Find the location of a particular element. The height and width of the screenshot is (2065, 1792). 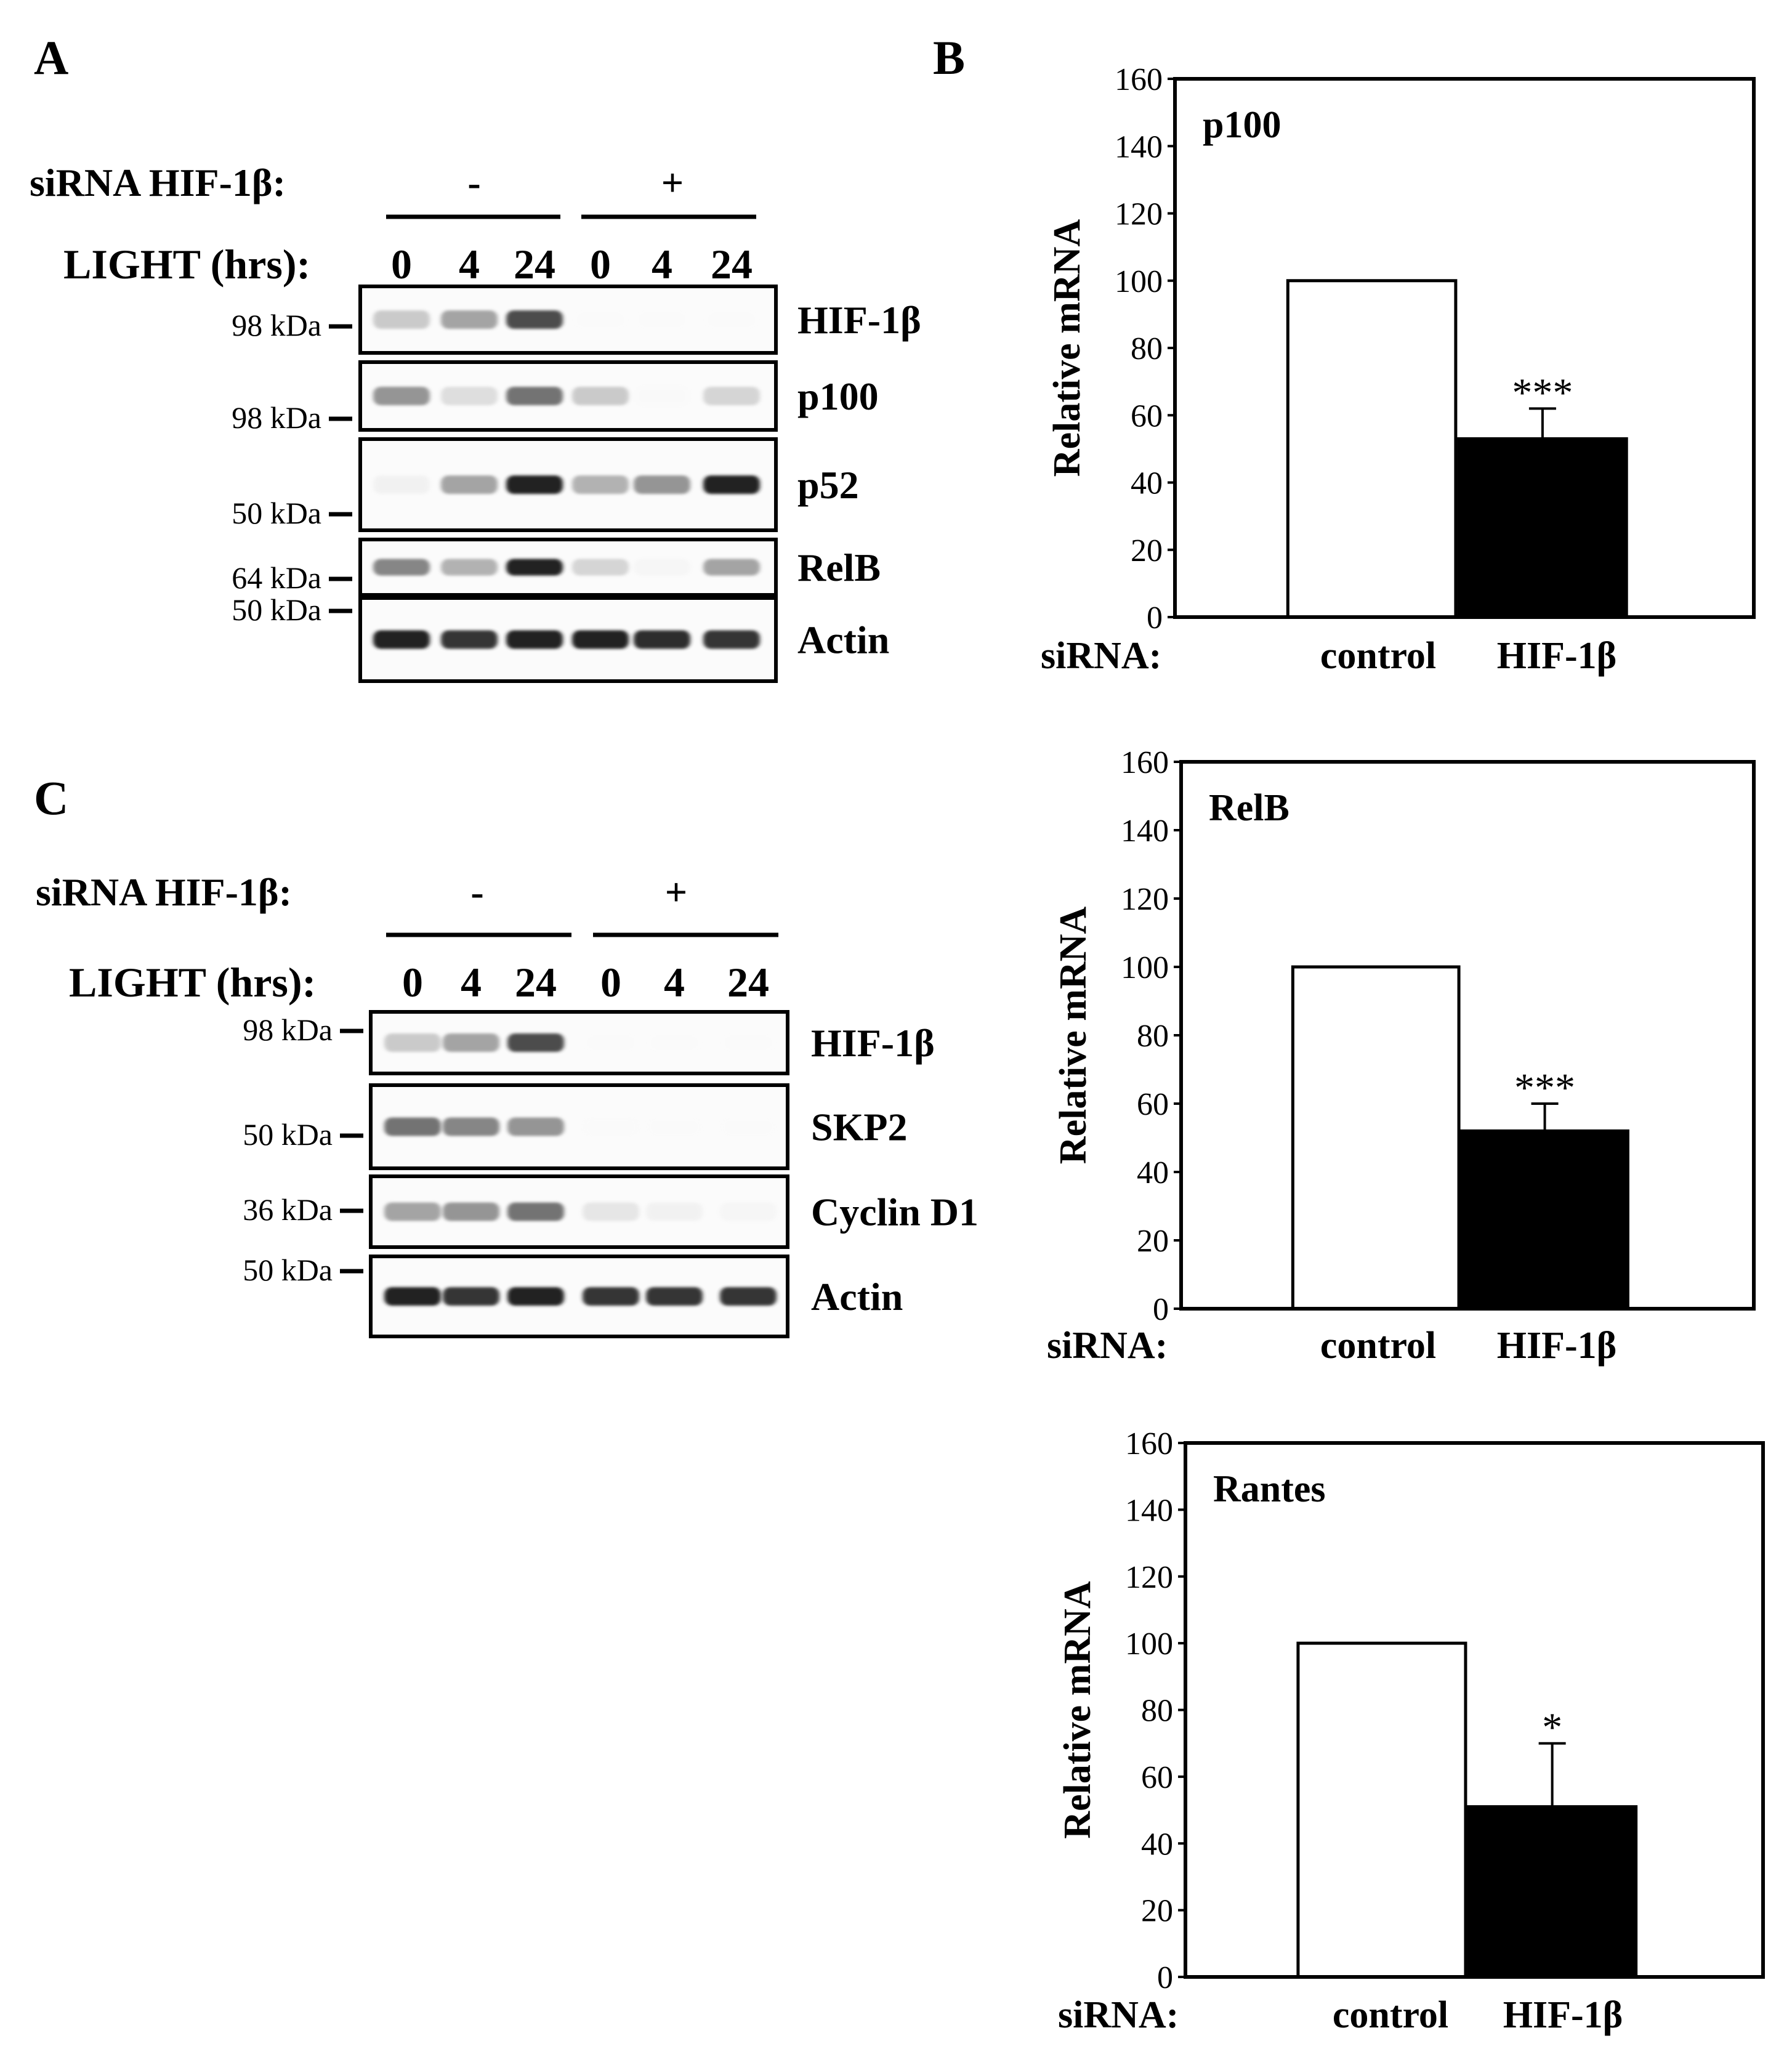

sirna-sign-minus-c: - is located at coordinates (477, 892).